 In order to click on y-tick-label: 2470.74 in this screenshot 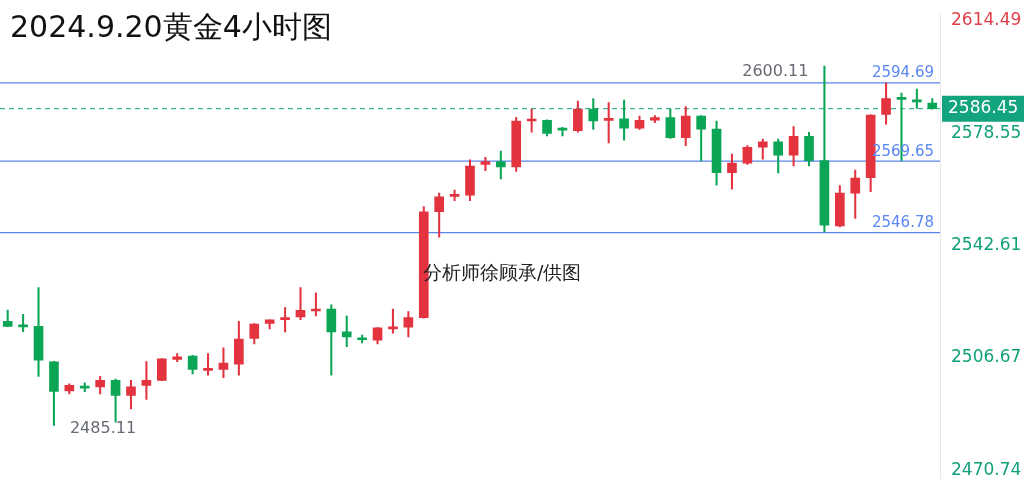, I will do `click(986, 468)`.